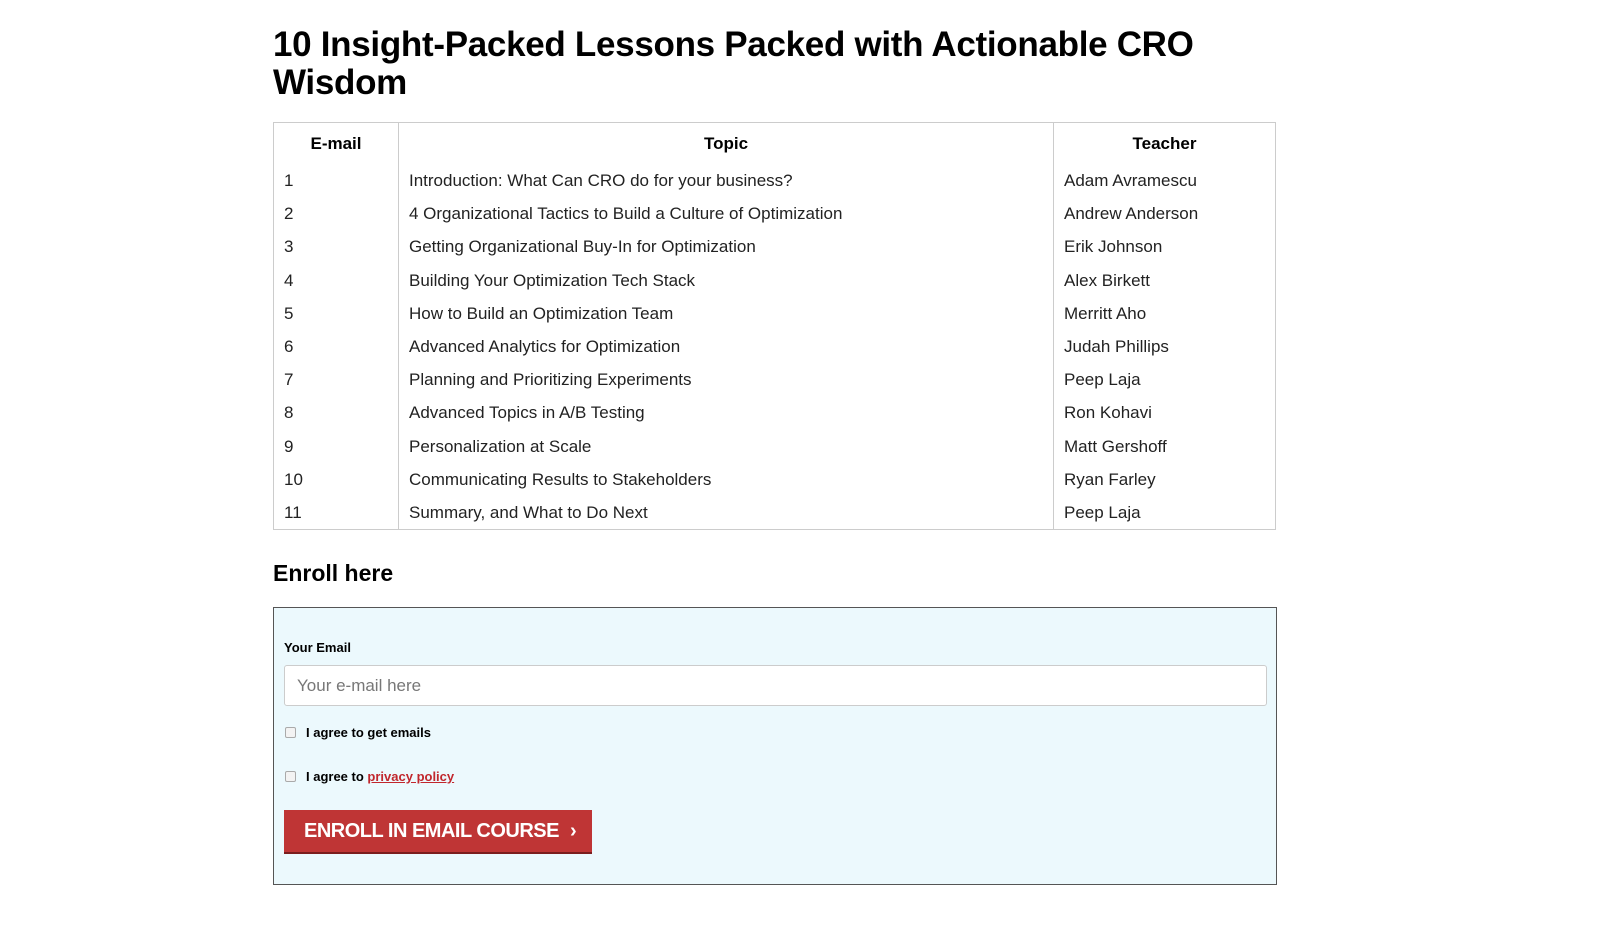 This screenshot has width=1600, height=926. What do you see at coordinates (290, 732) in the screenshot?
I see `agree-emails-checkbox` at bounding box center [290, 732].